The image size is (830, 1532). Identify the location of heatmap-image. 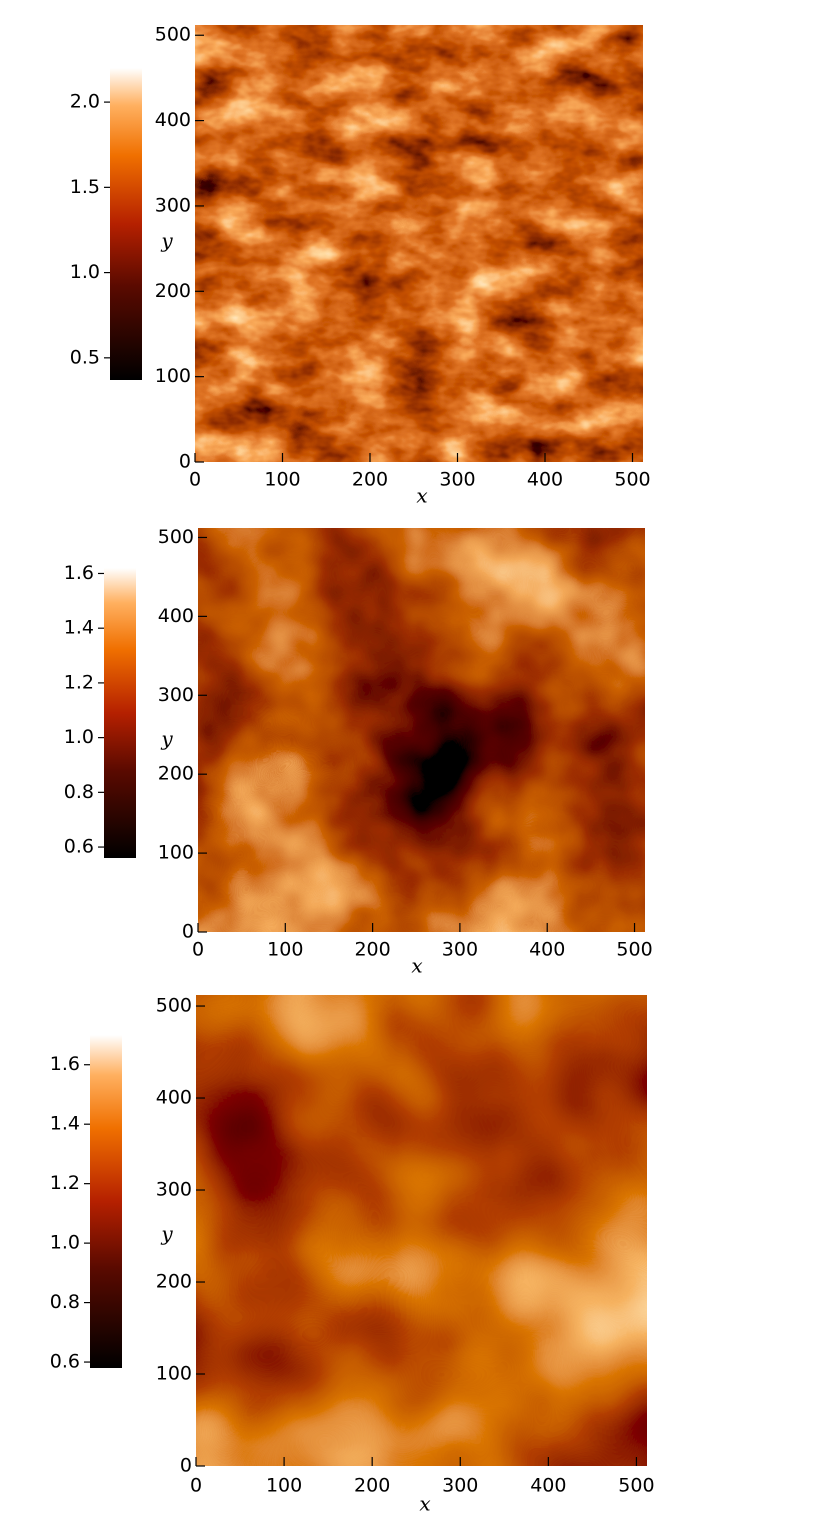
(421, 730).